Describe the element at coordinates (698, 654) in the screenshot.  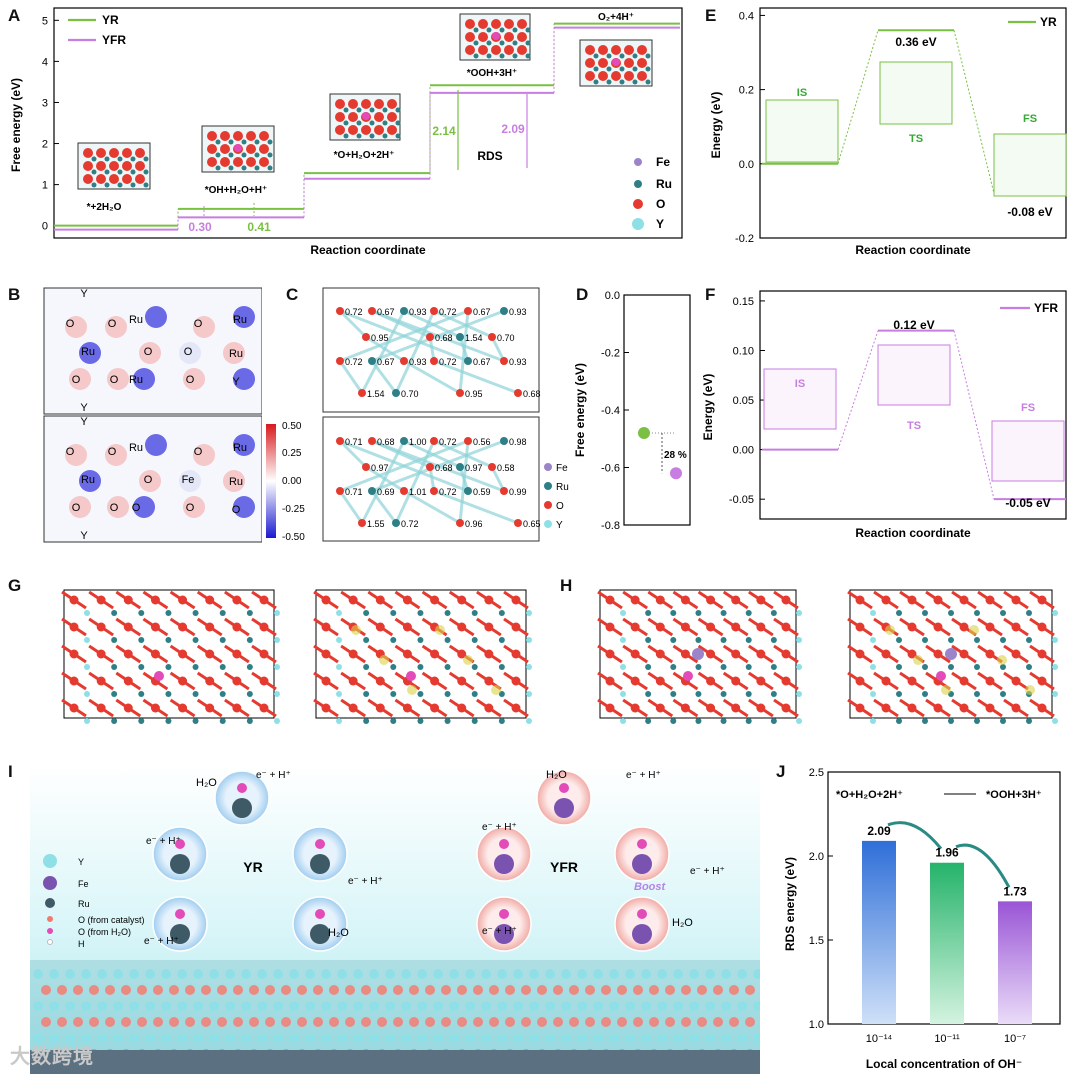
I see `h-structure-1-cell` at that location.